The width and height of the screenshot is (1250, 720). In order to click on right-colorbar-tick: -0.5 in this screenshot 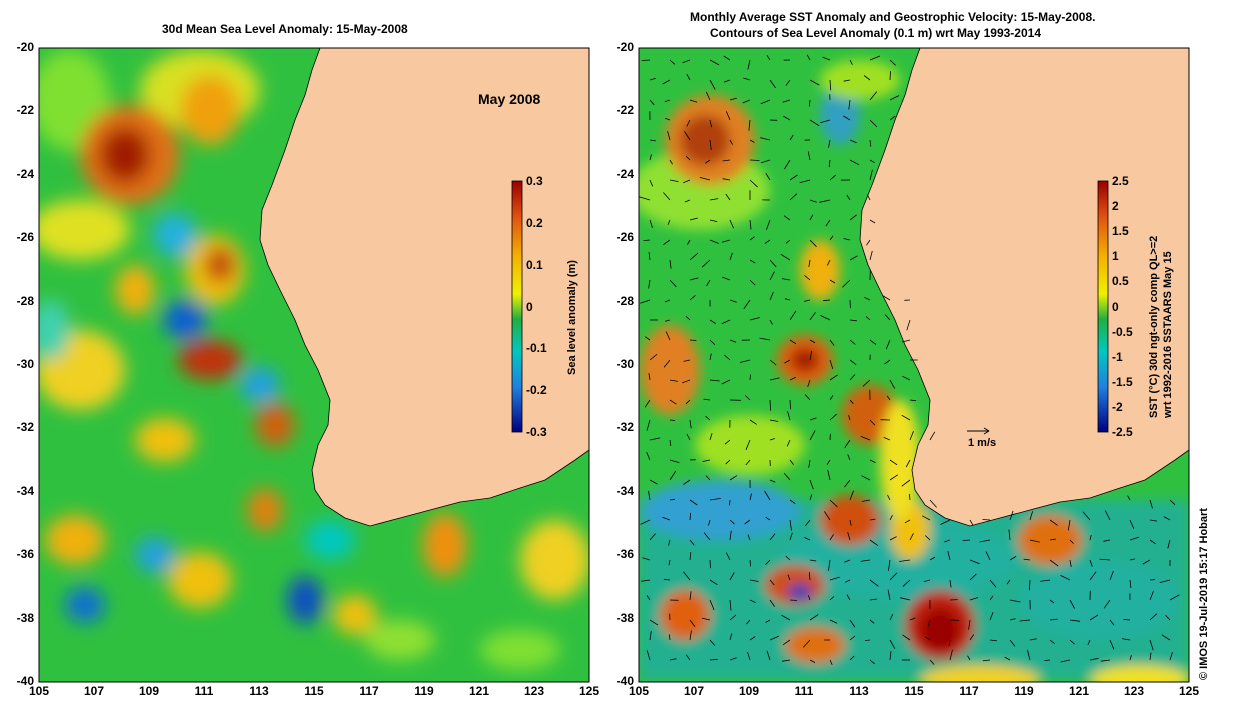, I will do `click(1122, 331)`.